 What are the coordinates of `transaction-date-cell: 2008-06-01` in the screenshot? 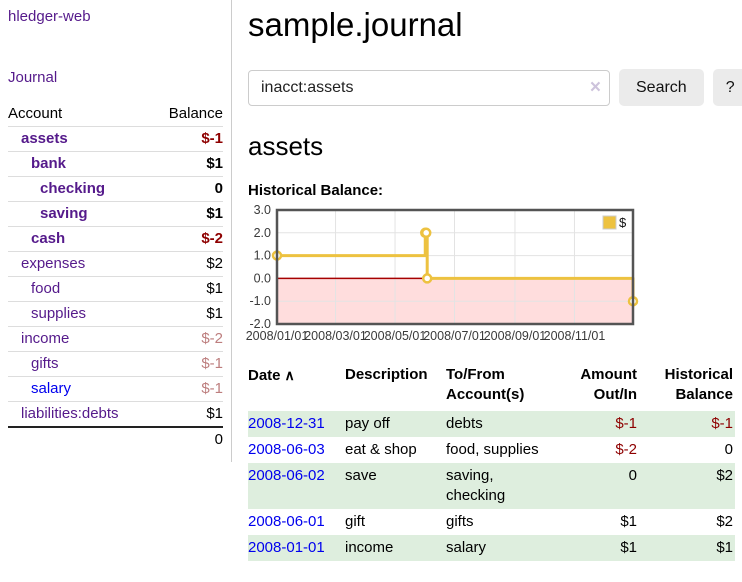 It's located at (296, 522).